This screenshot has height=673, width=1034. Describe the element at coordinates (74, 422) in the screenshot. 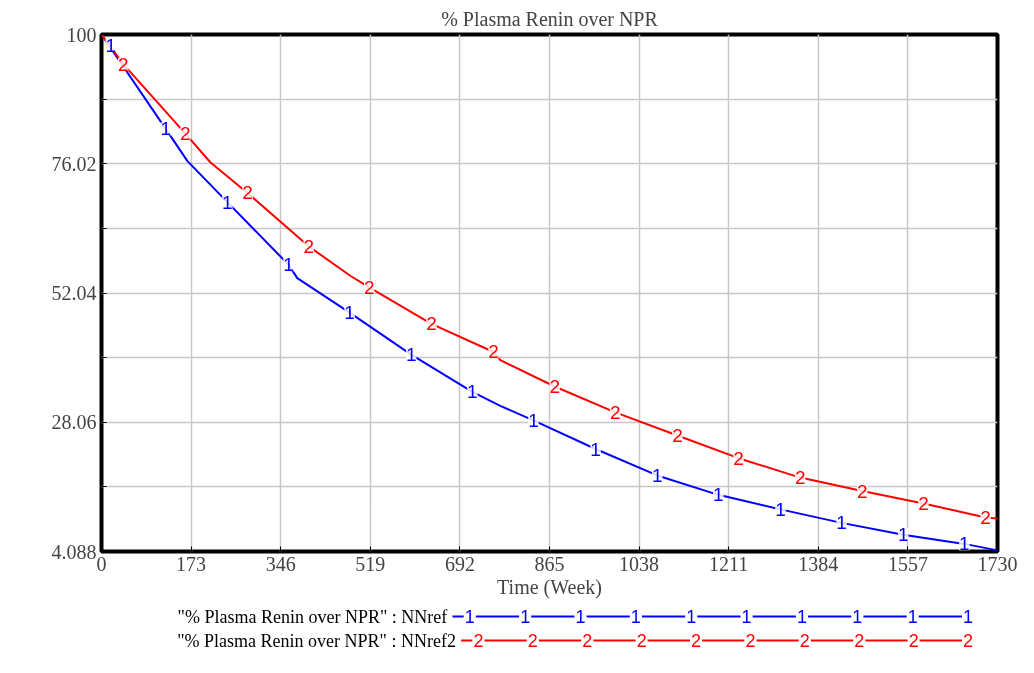

I see `y-tick-label: 28.06` at that location.